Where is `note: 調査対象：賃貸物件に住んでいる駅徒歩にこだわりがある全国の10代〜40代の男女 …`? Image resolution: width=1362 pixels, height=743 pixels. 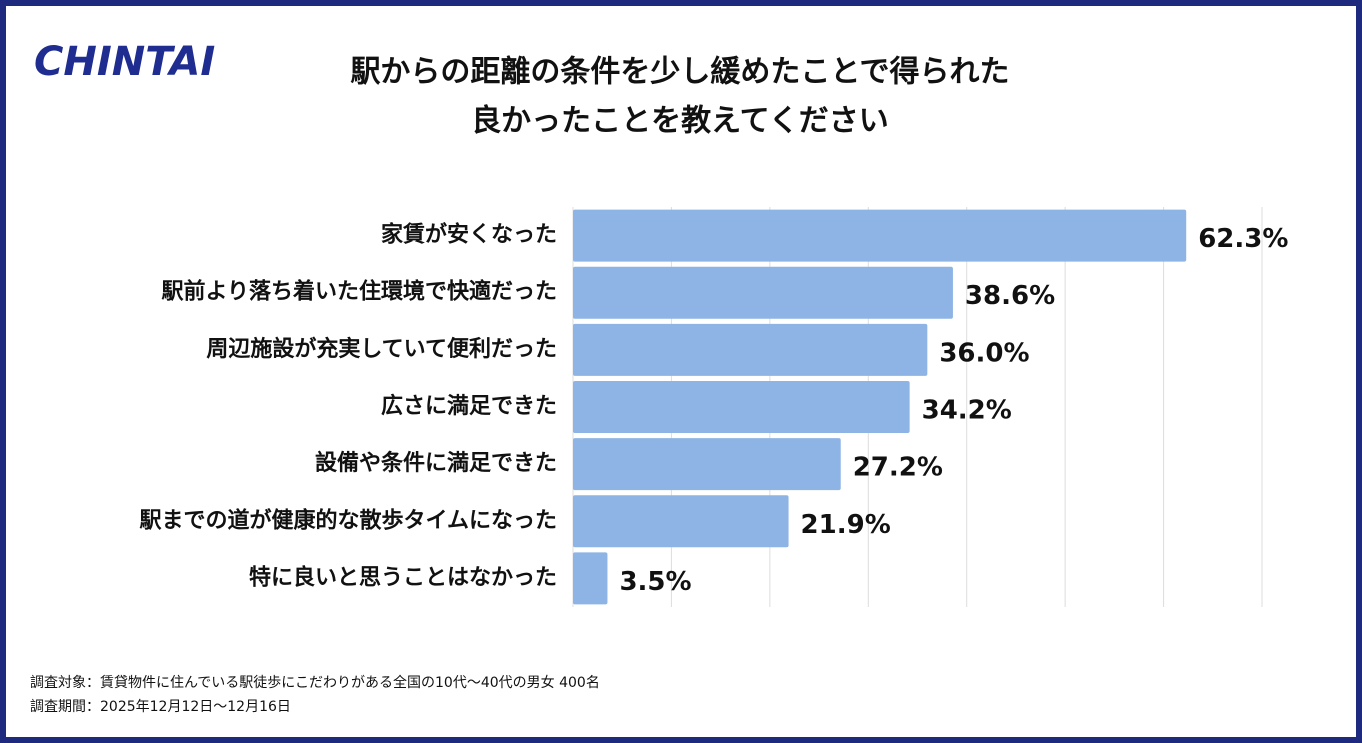
note: 調査対象：賃貸物件に住んでいる駅徒歩にこだわりがある全国の10代〜40代の男女 … is located at coordinates (315, 682).